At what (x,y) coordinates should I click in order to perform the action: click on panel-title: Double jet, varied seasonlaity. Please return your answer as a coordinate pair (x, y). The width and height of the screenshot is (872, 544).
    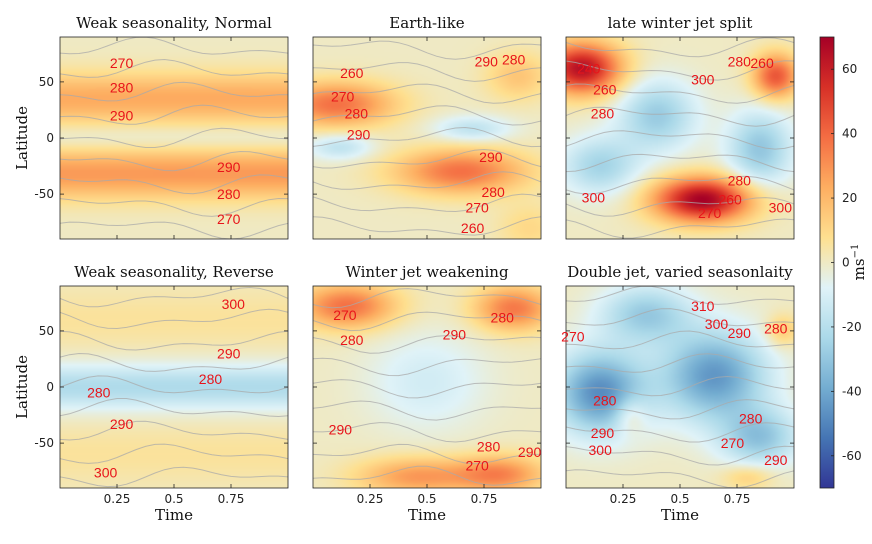
    Looking at the image, I should click on (680, 272).